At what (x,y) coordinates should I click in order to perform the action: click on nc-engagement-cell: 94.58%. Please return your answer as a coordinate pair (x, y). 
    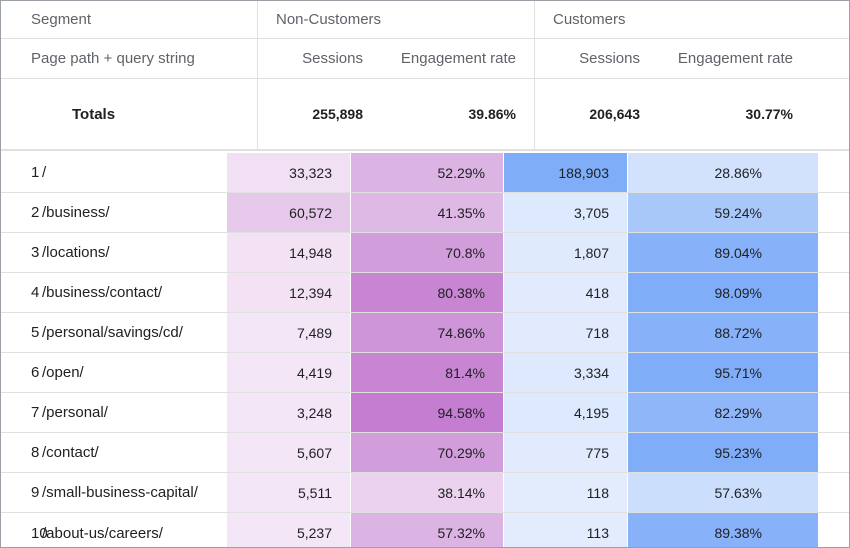
    Looking at the image, I should click on (427, 412).